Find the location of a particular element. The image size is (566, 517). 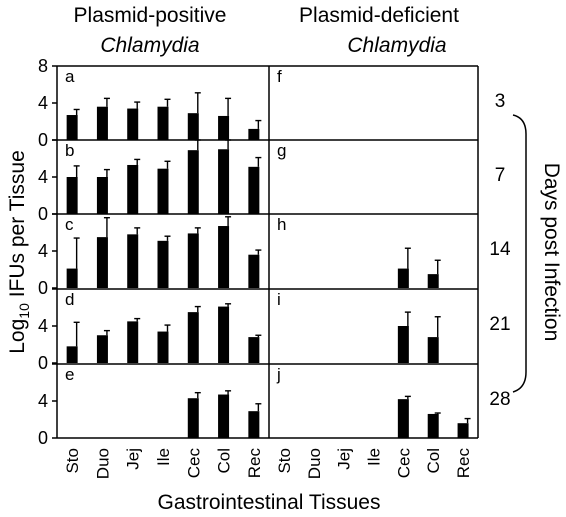

bar-d-cec is located at coordinates (193, 337).